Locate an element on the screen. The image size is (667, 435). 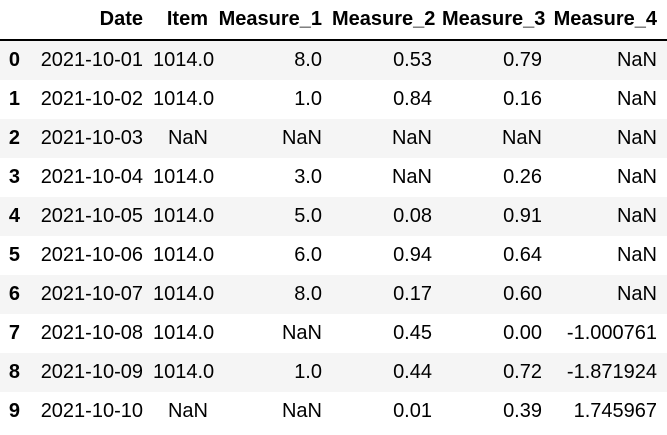
cell: 3.0 is located at coordinates (308, 177).